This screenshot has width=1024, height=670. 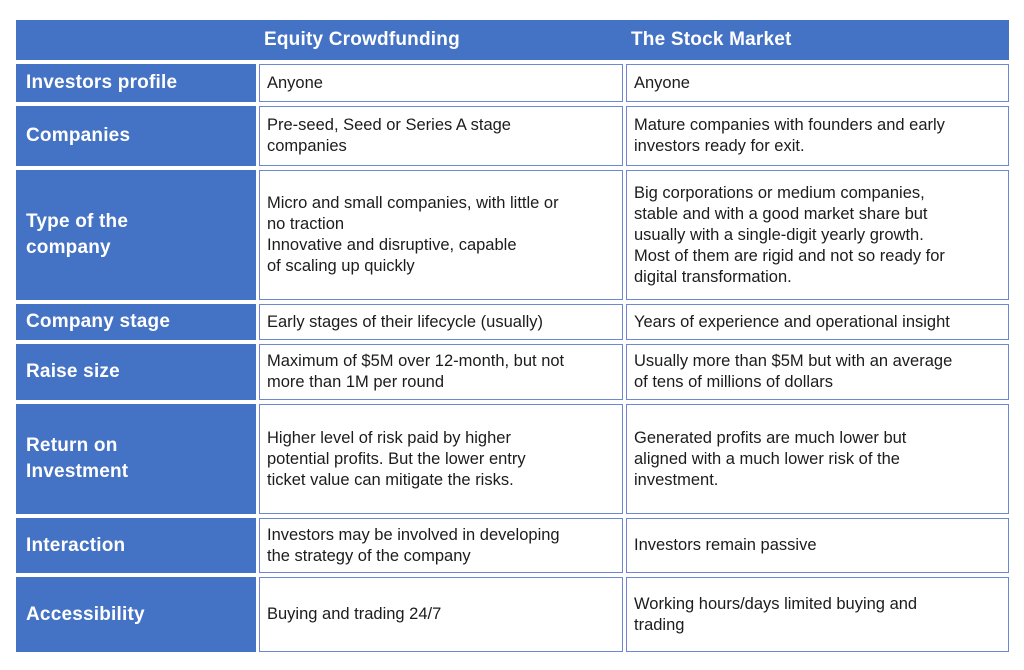 What do you see at coordinates (136, 372) in the screenshot?
I see `row-label-raise-size: Raise size` at bounding box center [136, 372].